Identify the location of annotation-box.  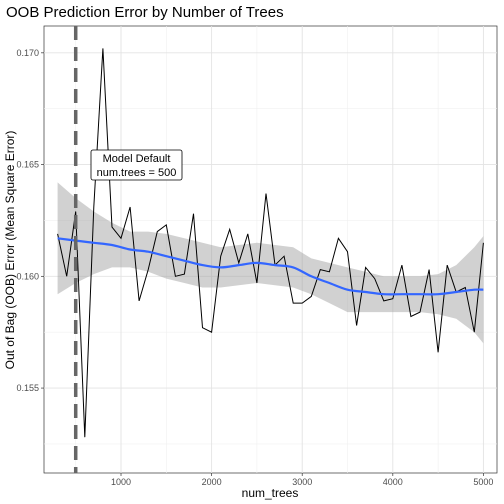
(136, 165).